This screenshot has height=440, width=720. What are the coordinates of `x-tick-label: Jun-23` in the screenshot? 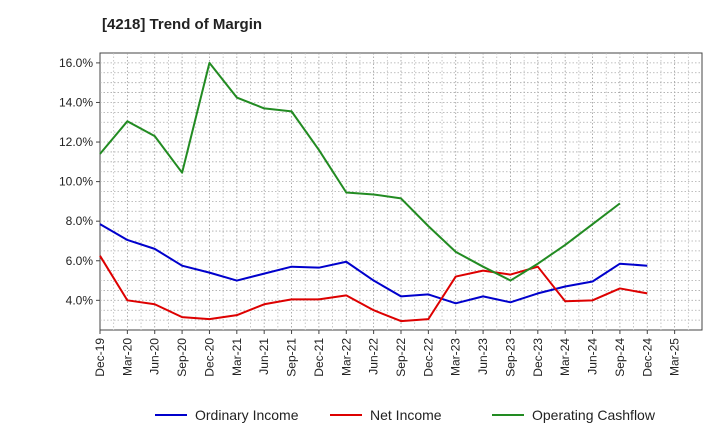 It's located at (483, 356).